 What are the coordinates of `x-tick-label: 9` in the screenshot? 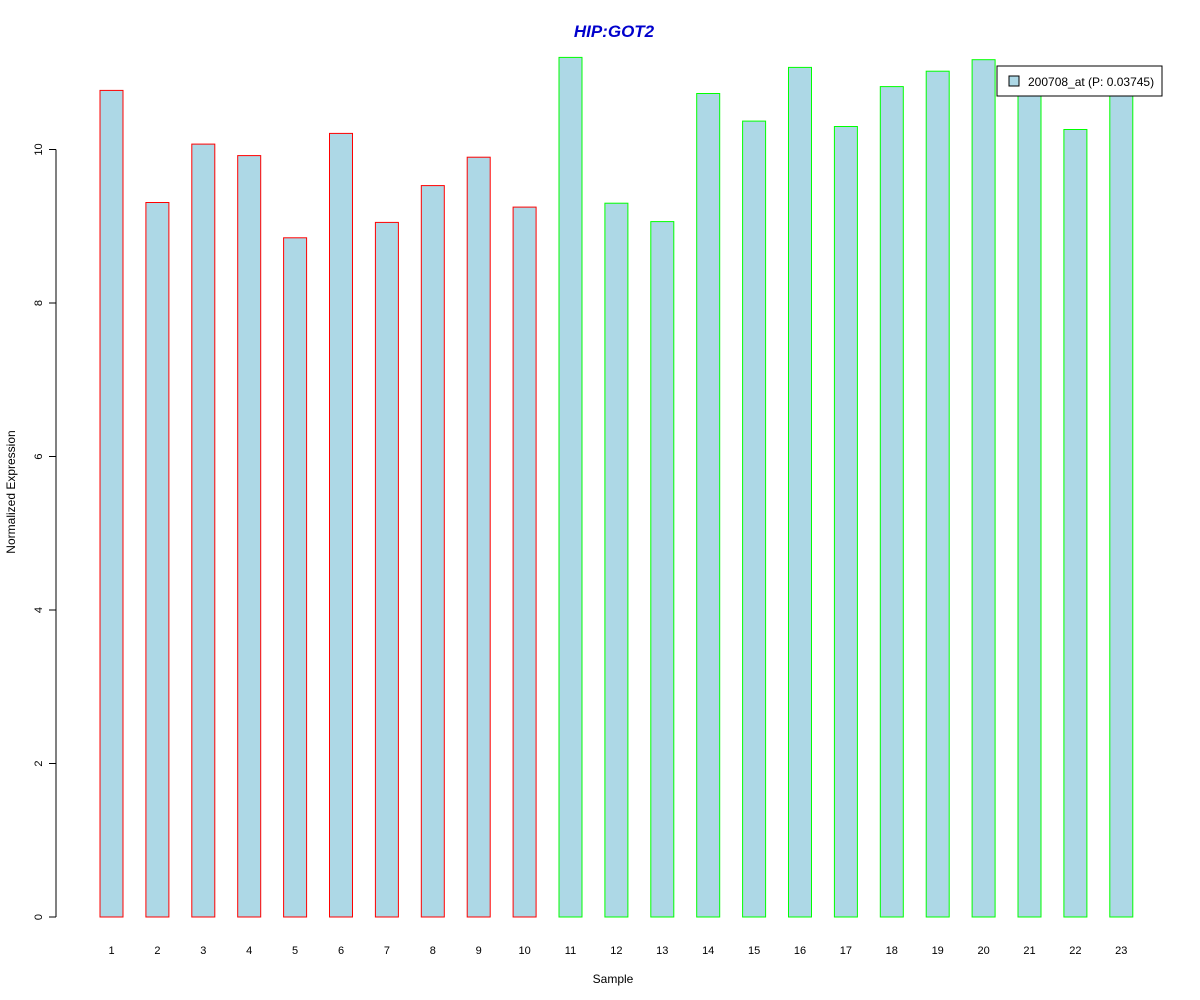 It's located at (479, 951).